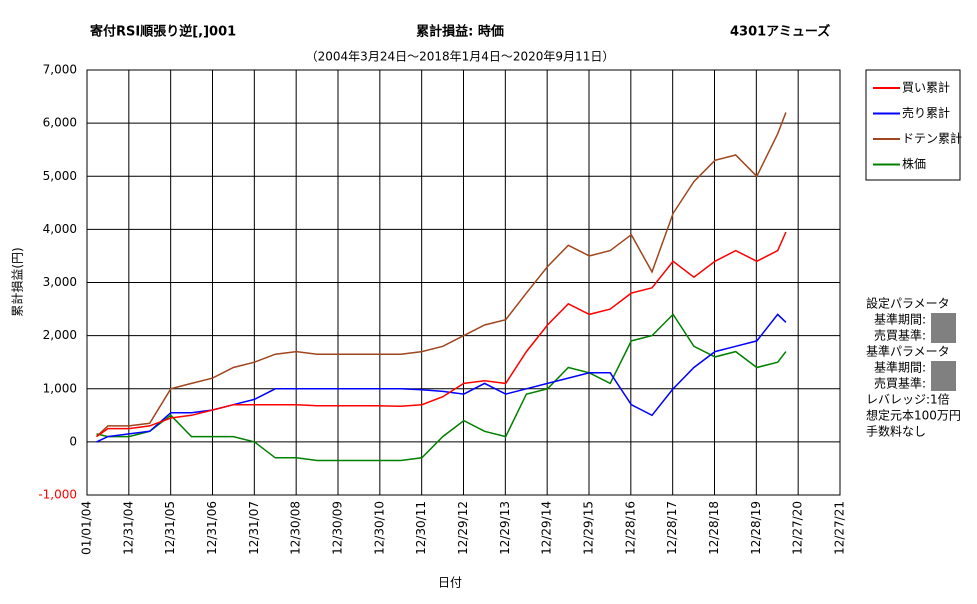  I want to click on x-tick-label: 12/29/14, so click(547, 528).